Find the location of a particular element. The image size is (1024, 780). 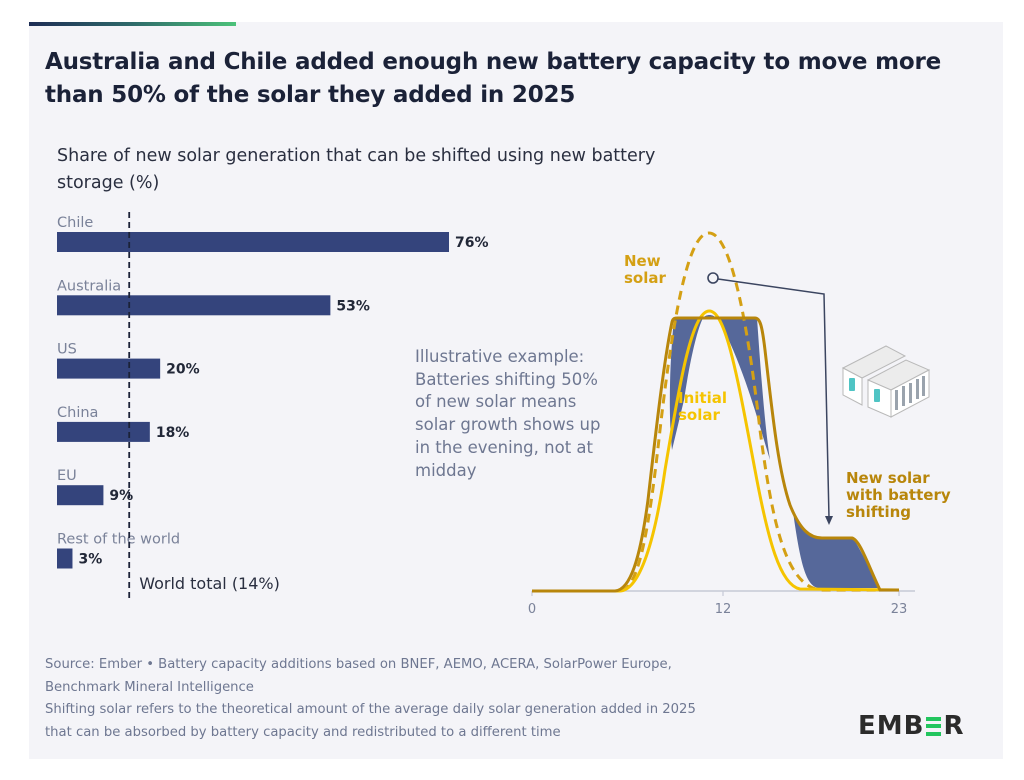

value-label: 76% is located at coordinates (472, 243).